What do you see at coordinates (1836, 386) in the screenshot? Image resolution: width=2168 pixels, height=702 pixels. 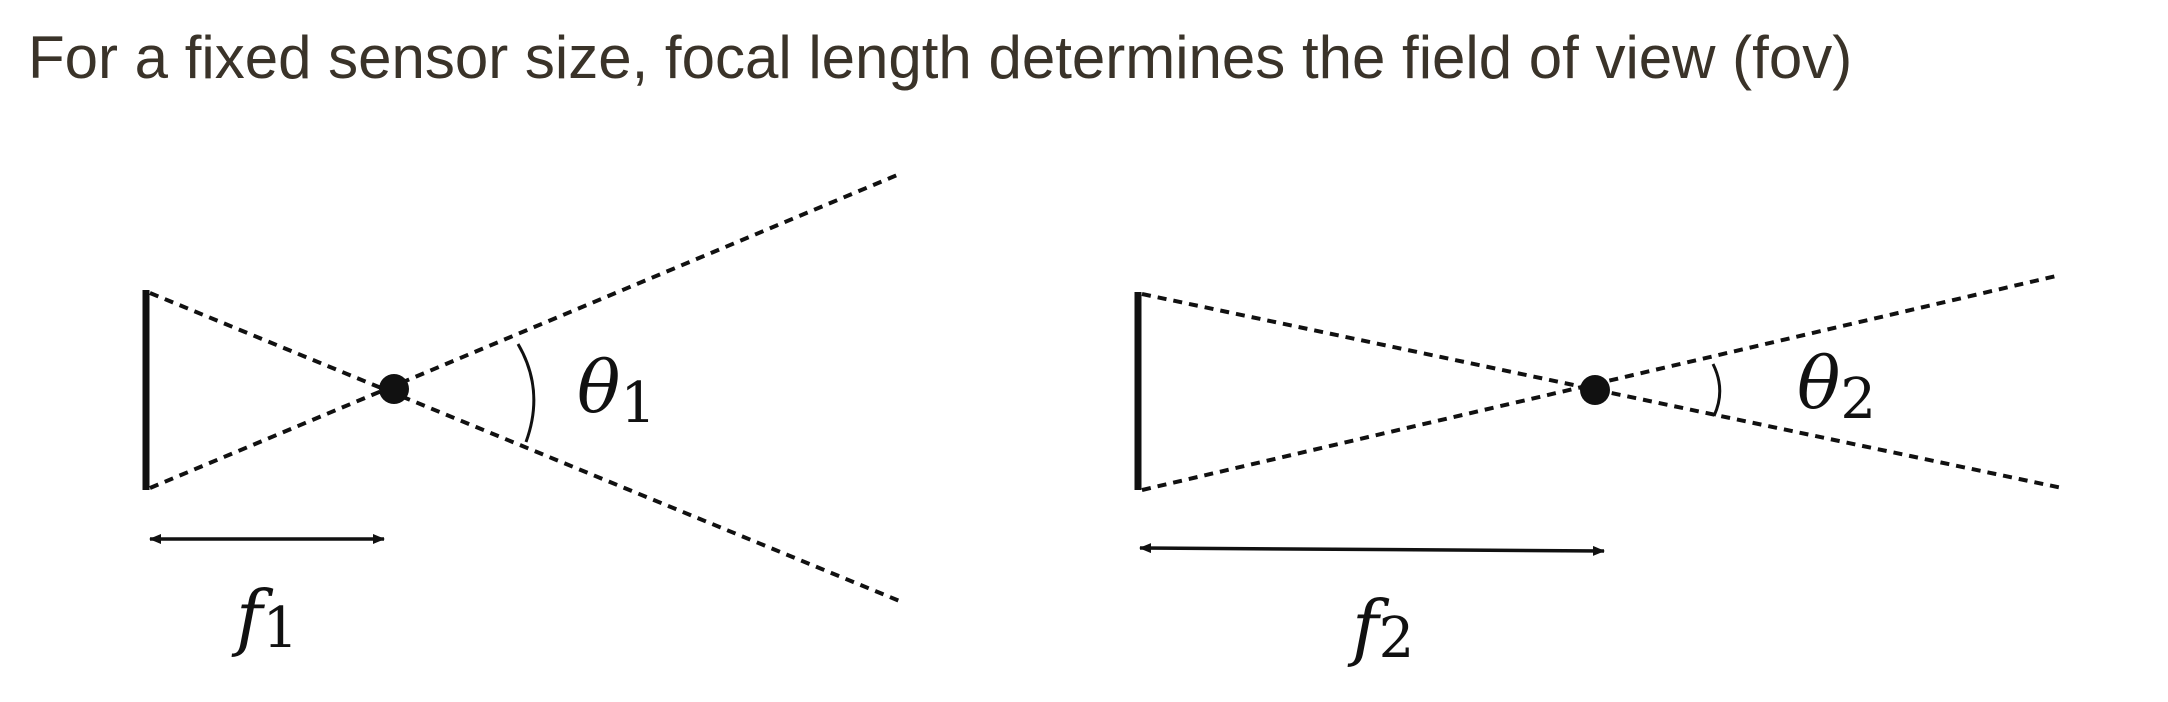 I see `theta-2-label: θ2` at bounding box center [1836, 386].